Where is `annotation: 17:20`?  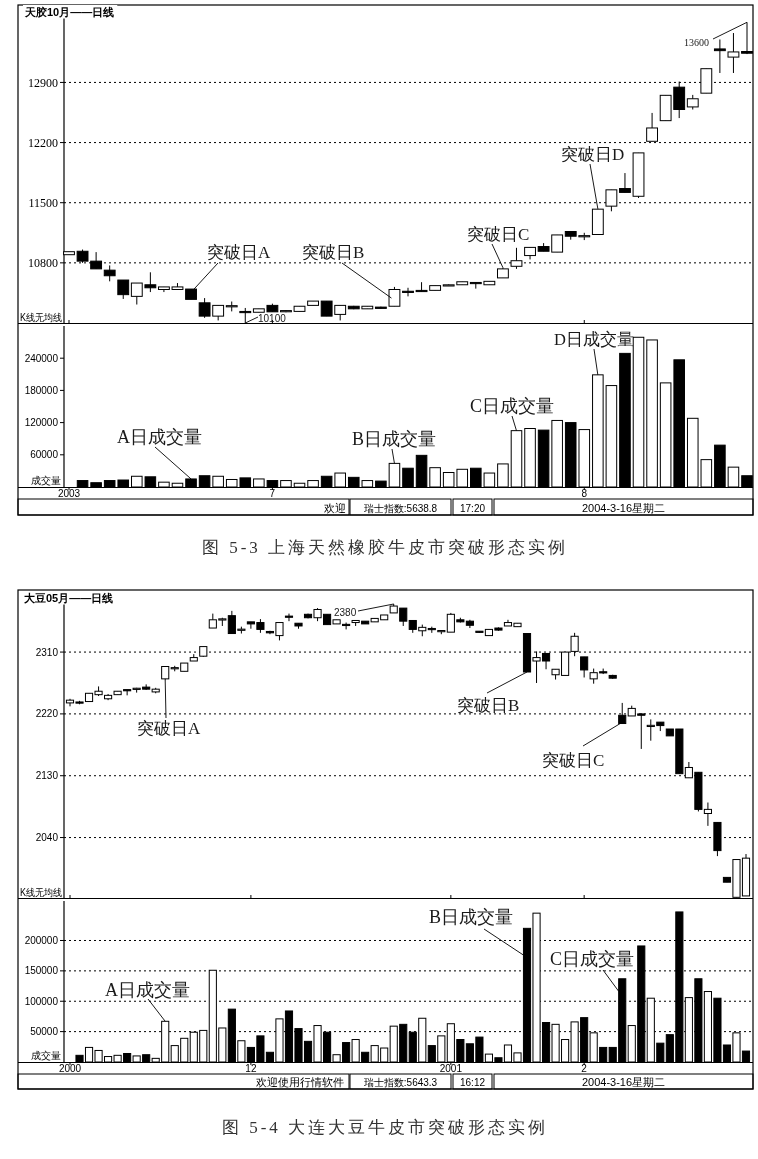
annotation: 17:20 is located at coordinates (472, 507).